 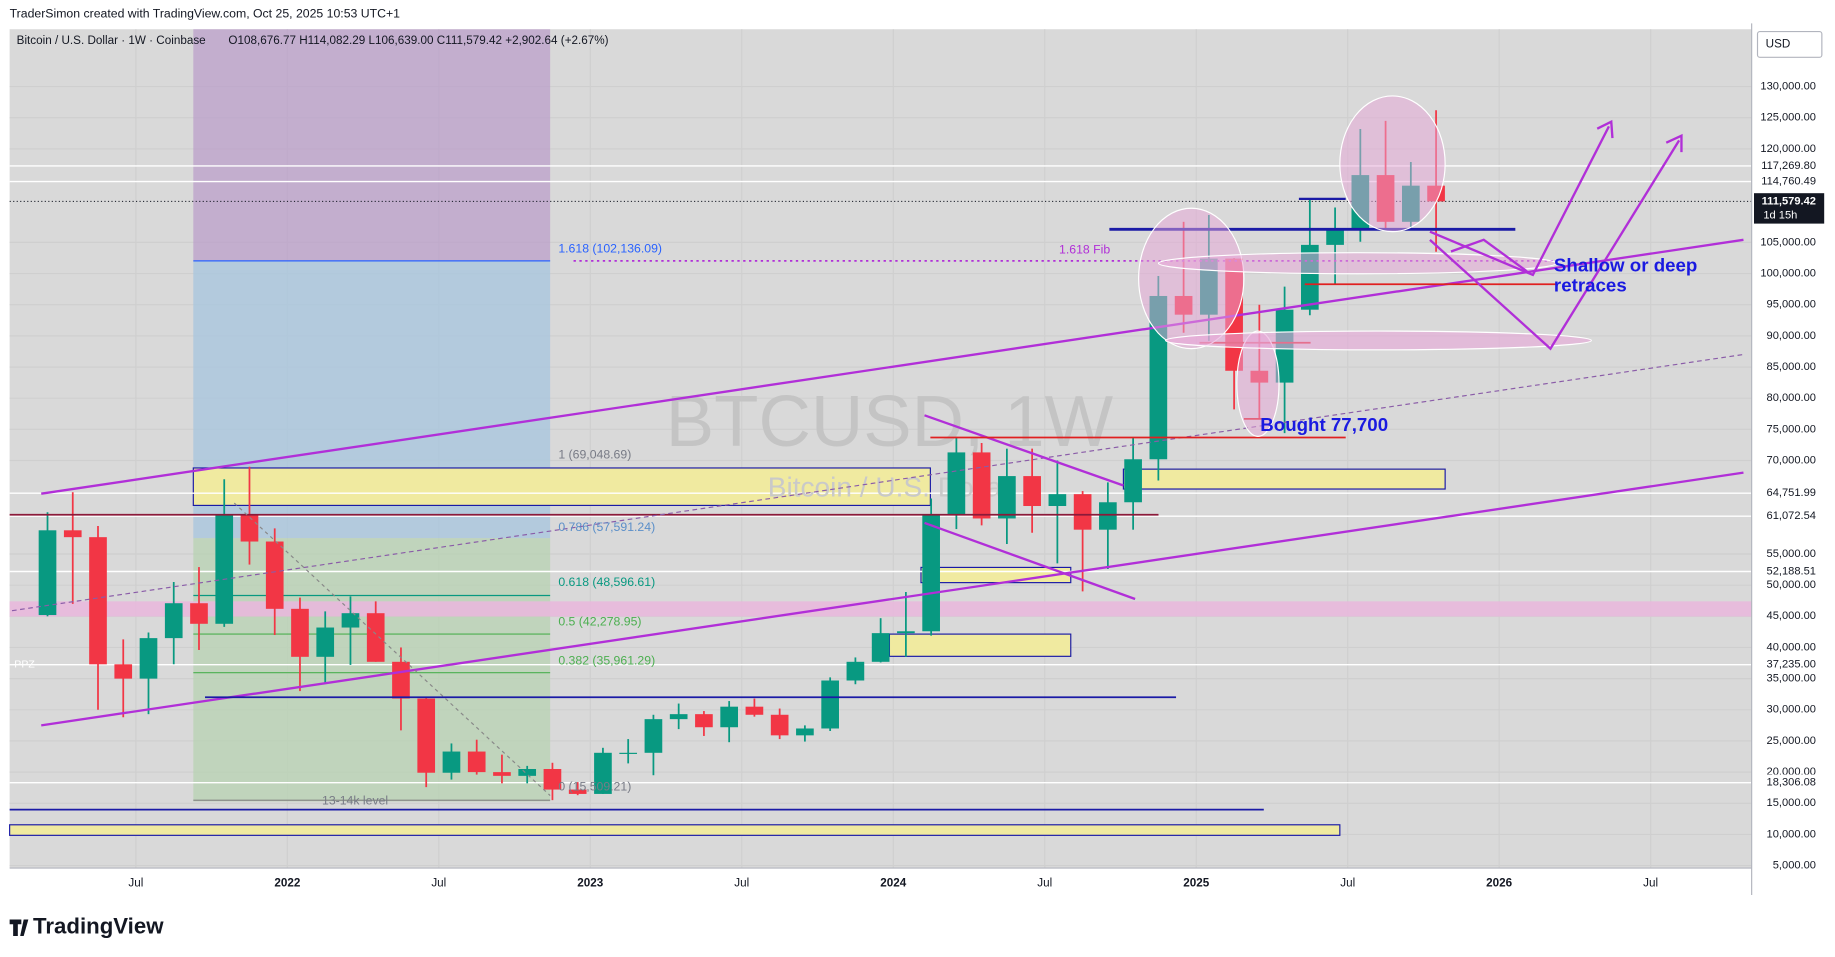 What do you see at coordinates (1605, 129) in the screenshot?
I see `arrow-head` at bounding box center [1605, 129].